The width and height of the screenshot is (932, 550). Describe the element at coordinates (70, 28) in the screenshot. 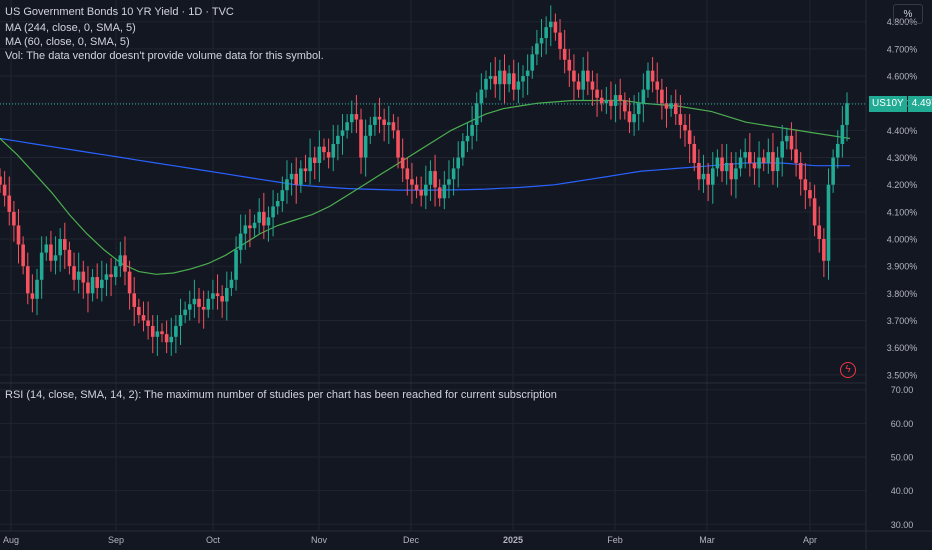

I see `legend-ma-244: MA (244, close, 0, SMA, 5)` at that location.